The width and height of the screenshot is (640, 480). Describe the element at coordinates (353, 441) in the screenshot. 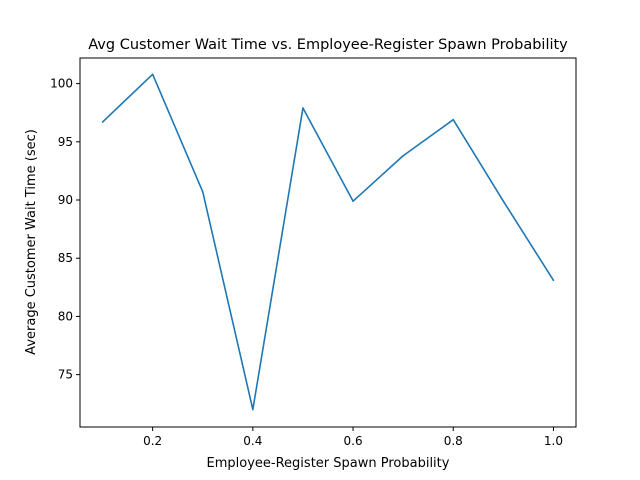

I see `x-tick-label: 0.6` at that location.